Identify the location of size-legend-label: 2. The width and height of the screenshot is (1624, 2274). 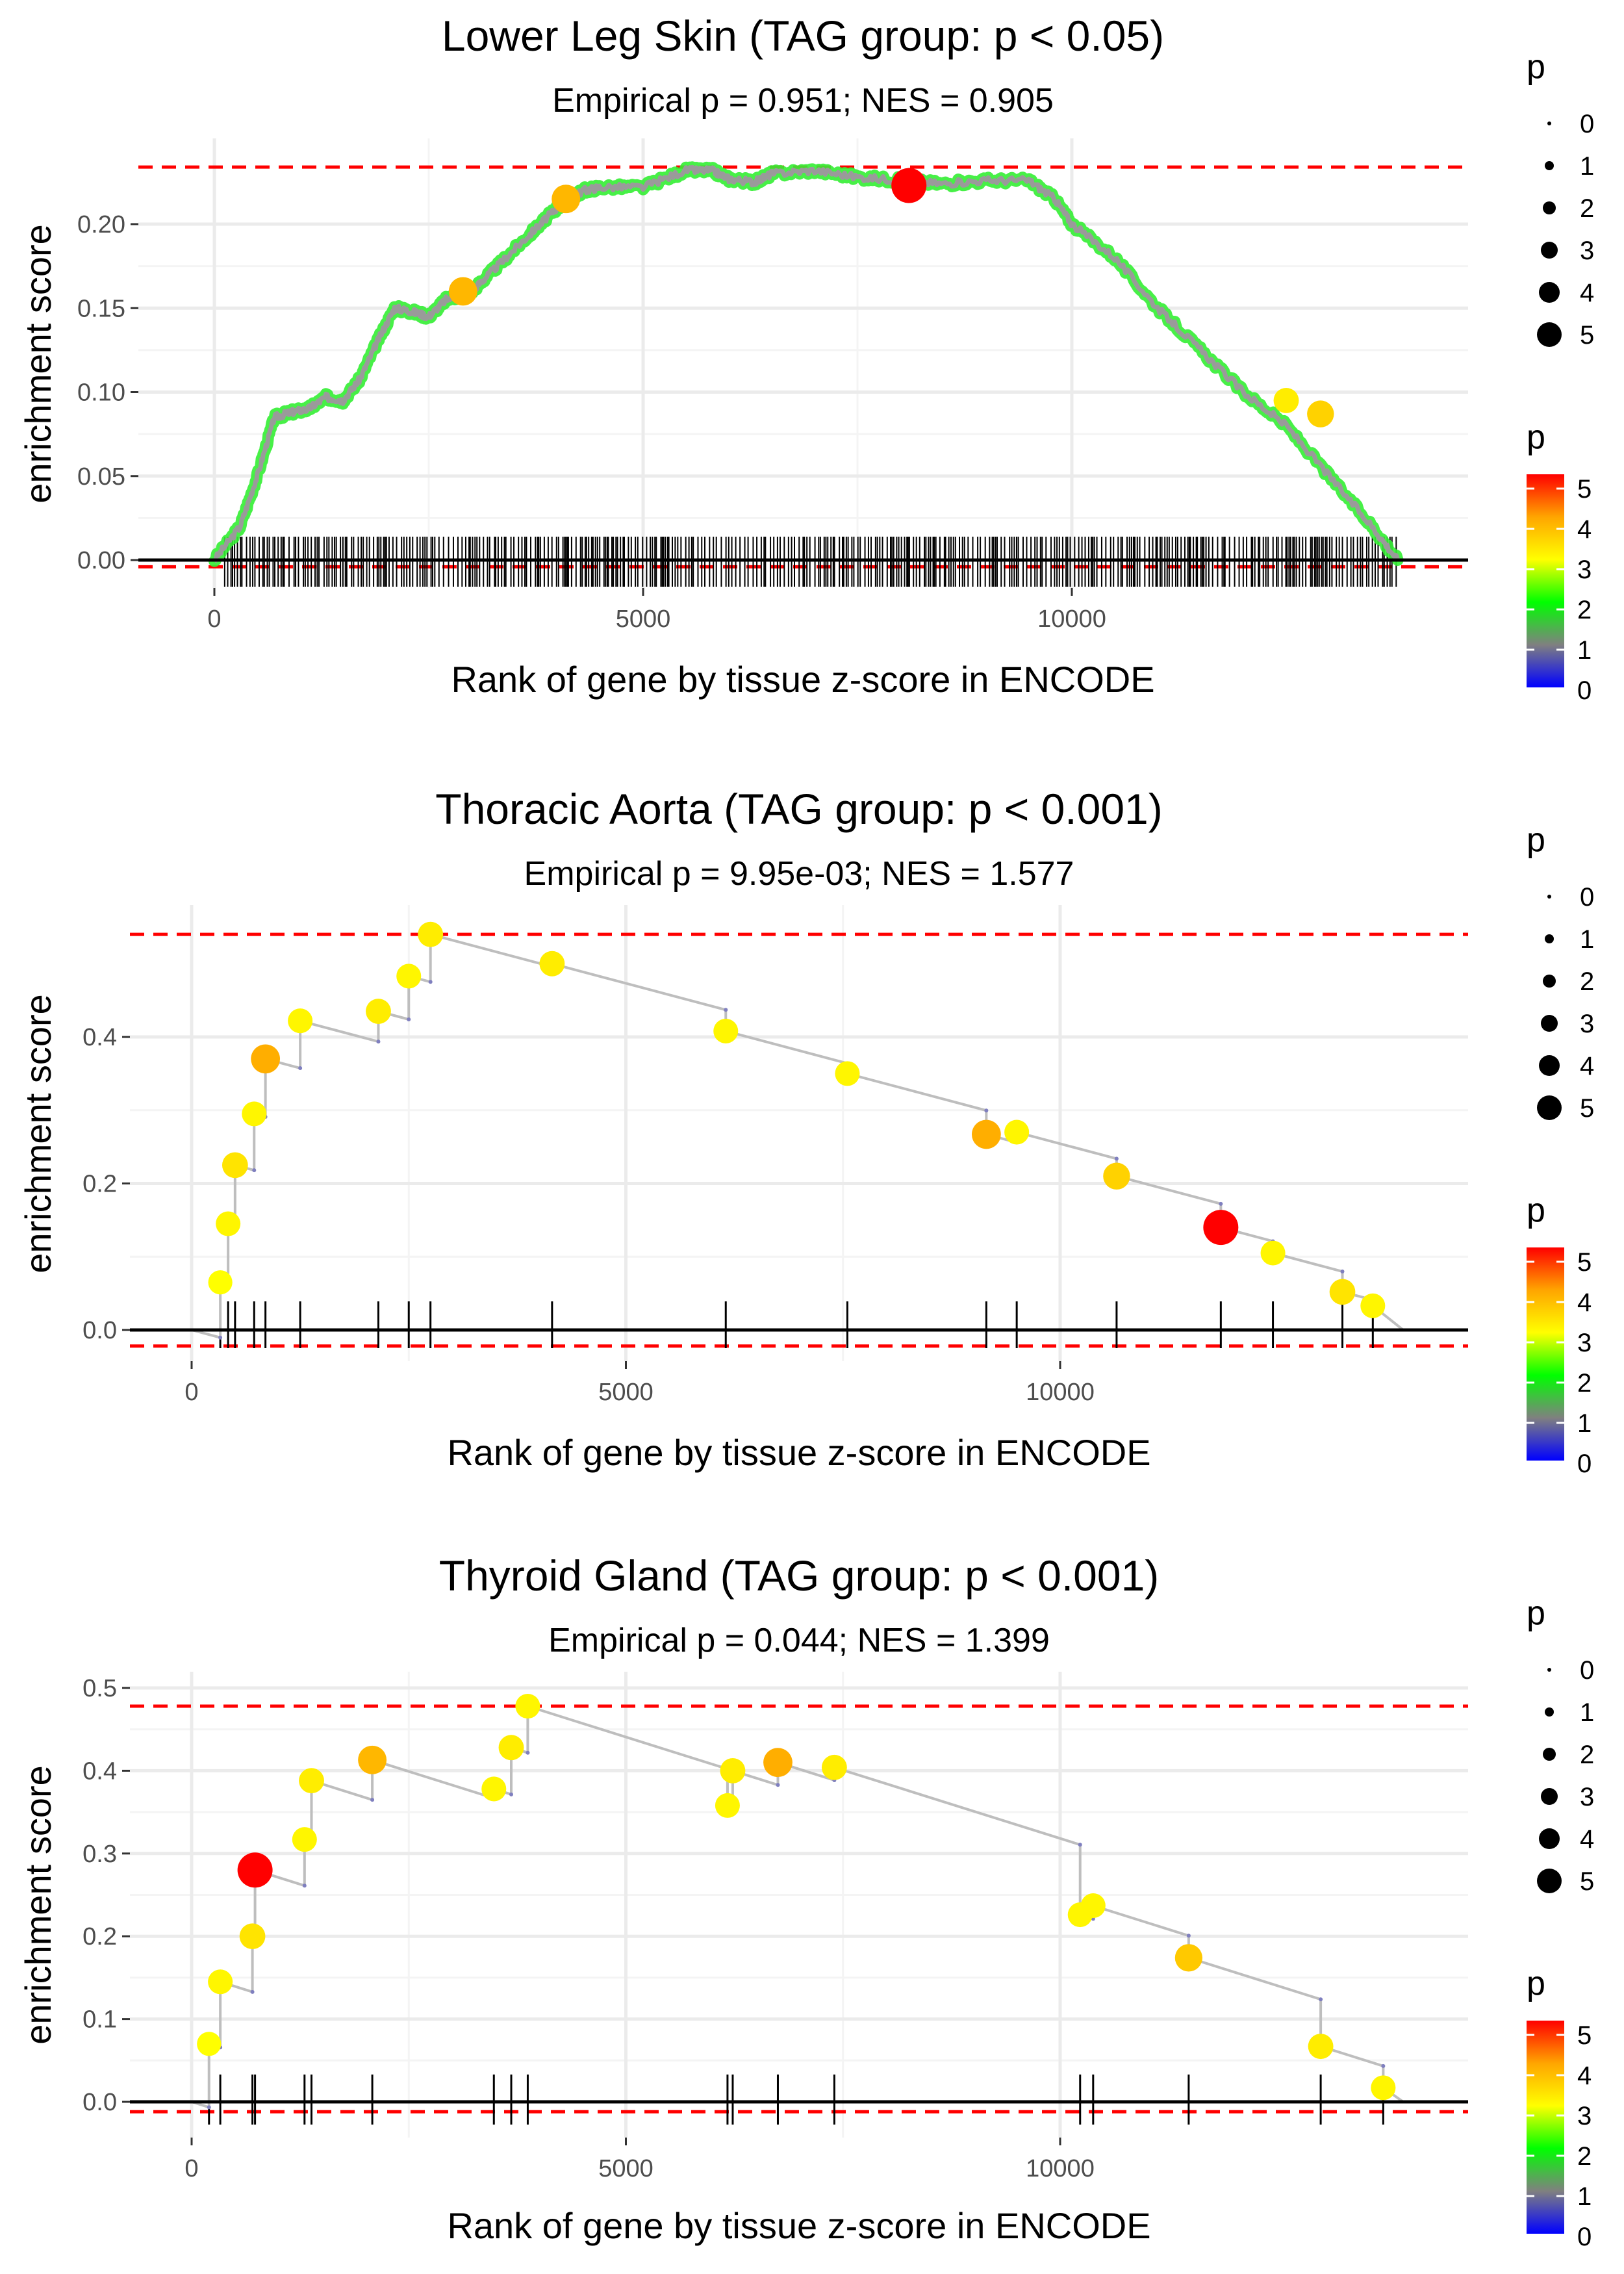
(1587, 981).